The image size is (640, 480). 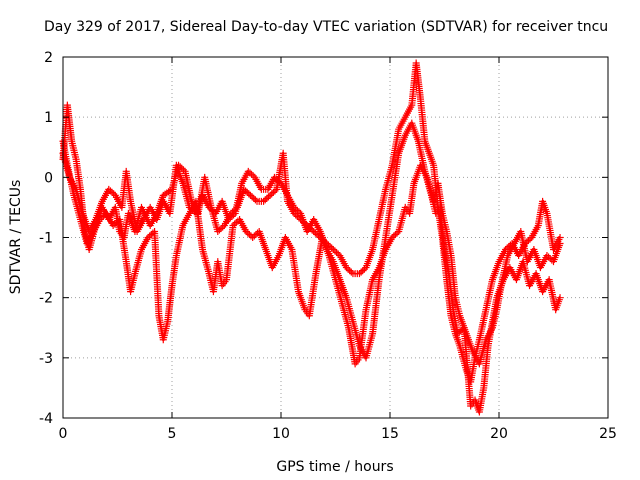 I want to click on x-tick-label: 15, so click(x=390, y=434).